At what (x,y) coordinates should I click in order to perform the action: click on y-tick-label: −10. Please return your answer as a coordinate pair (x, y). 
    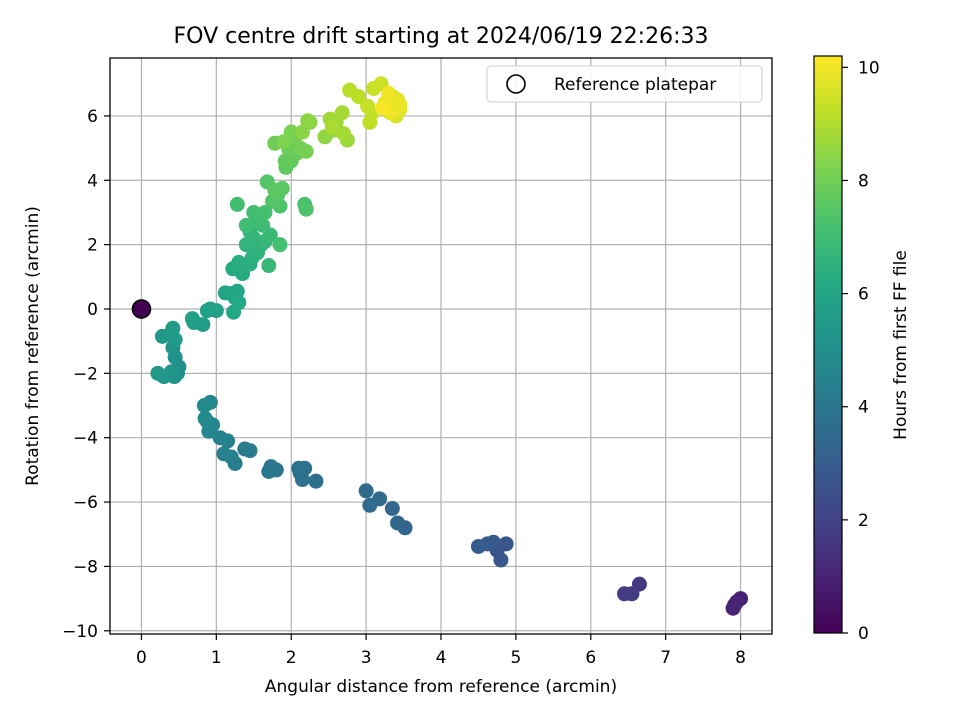
    Looking at the image, I should click on (80, 632).